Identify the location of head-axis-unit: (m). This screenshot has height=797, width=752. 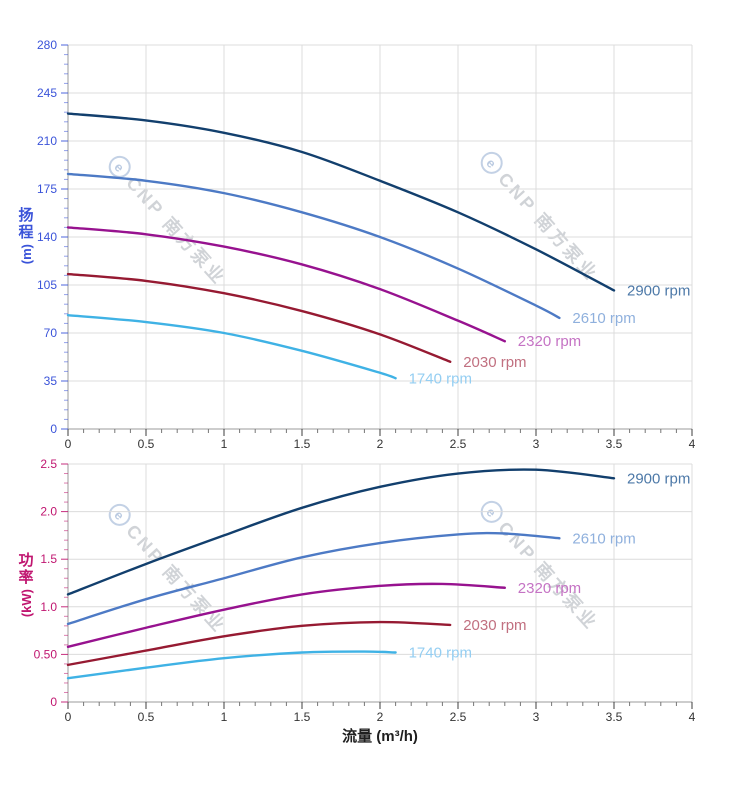
(26, 254).